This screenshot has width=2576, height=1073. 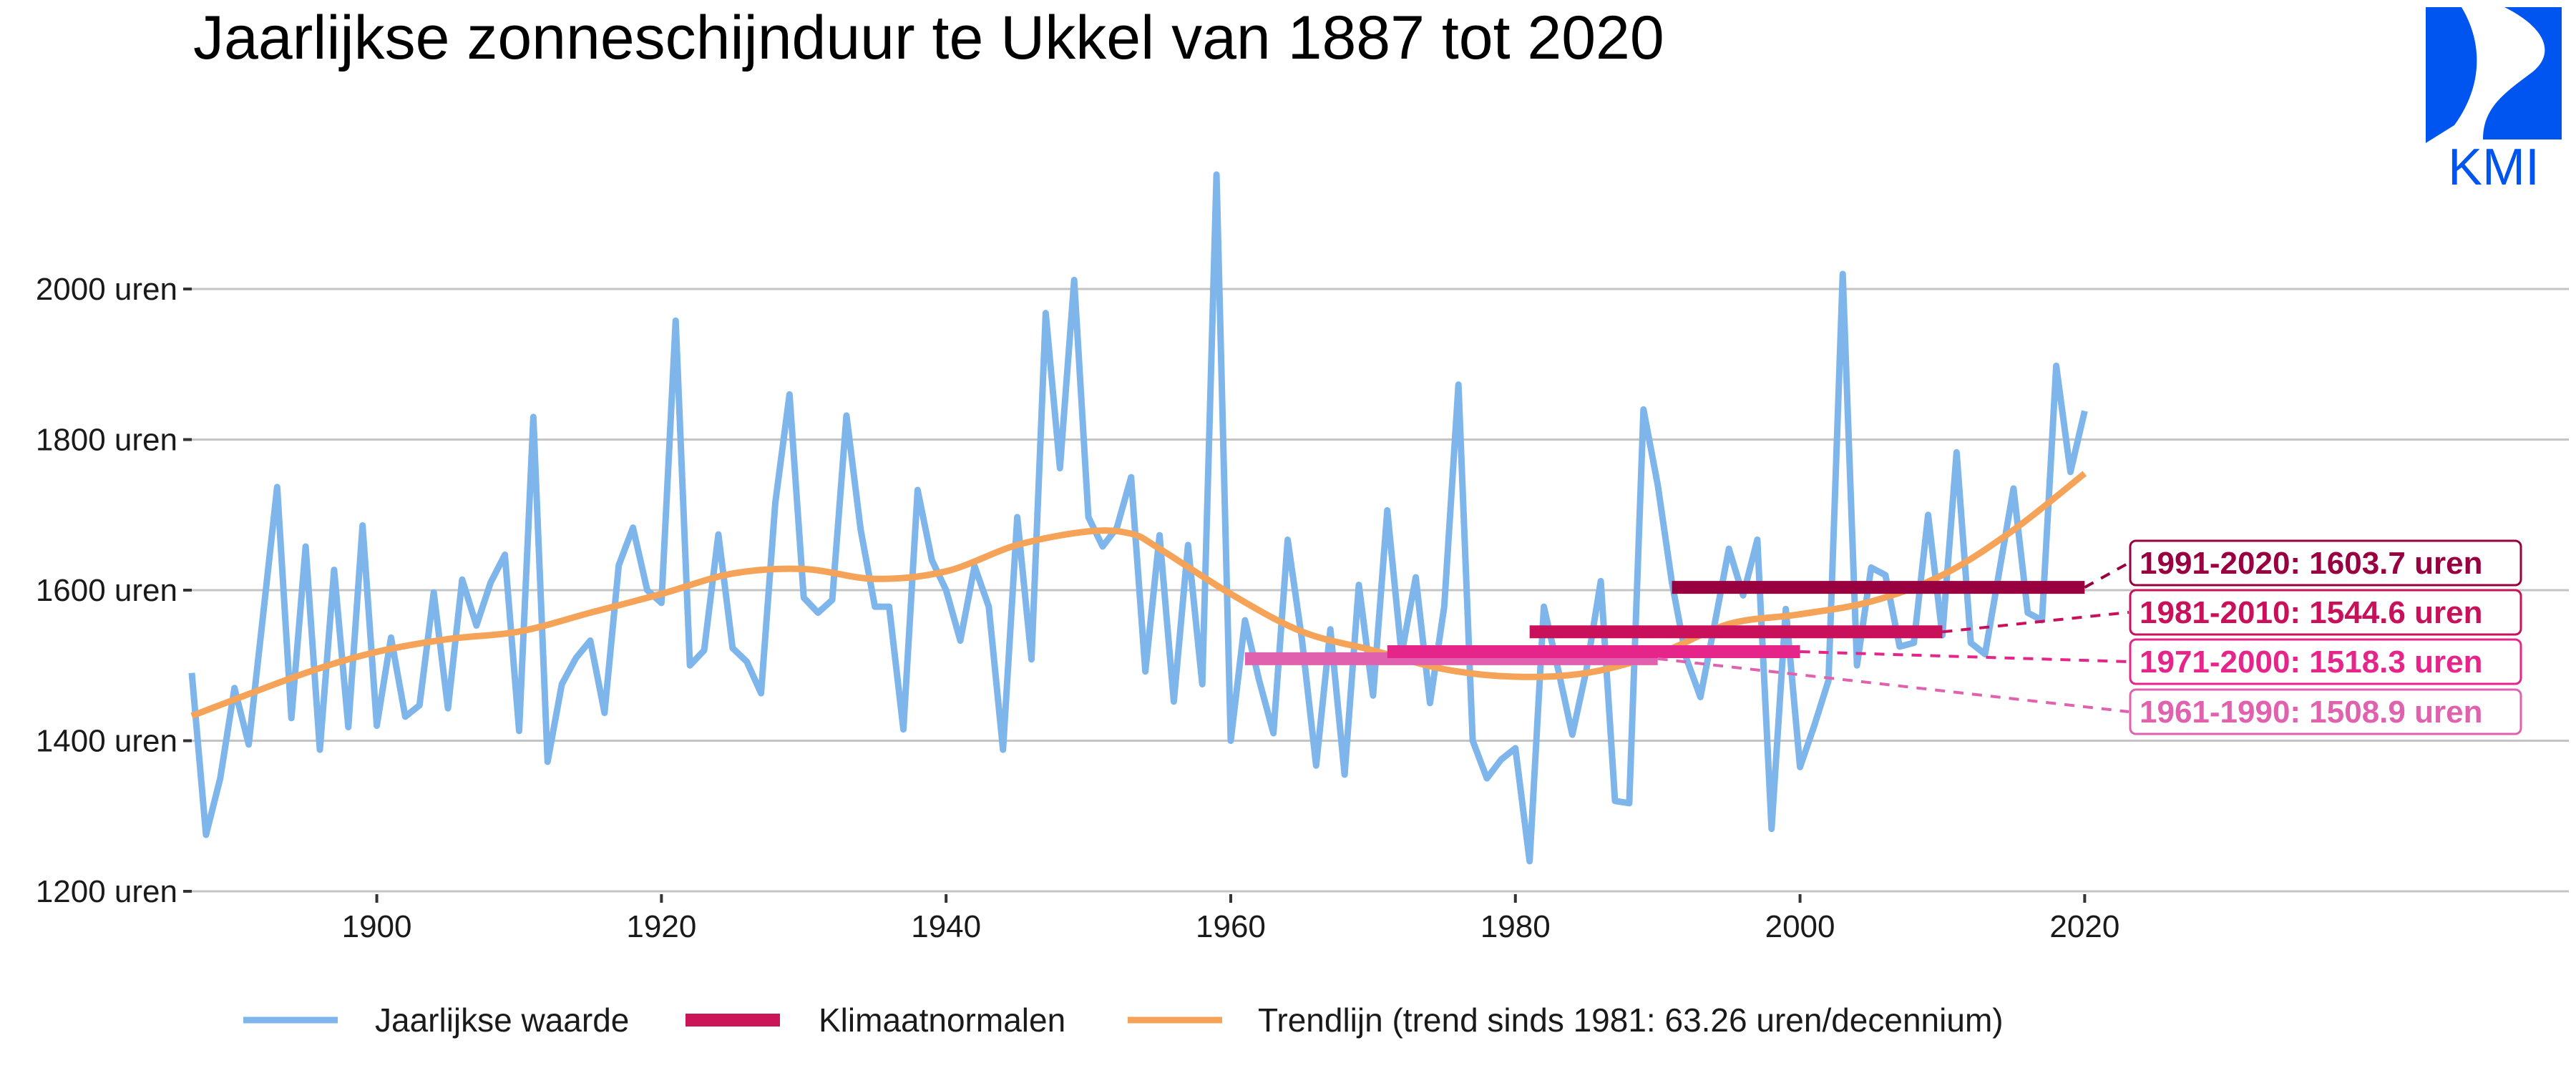 I want to click on y-tick-label: 1600 uren, so click(x=106, y=590).